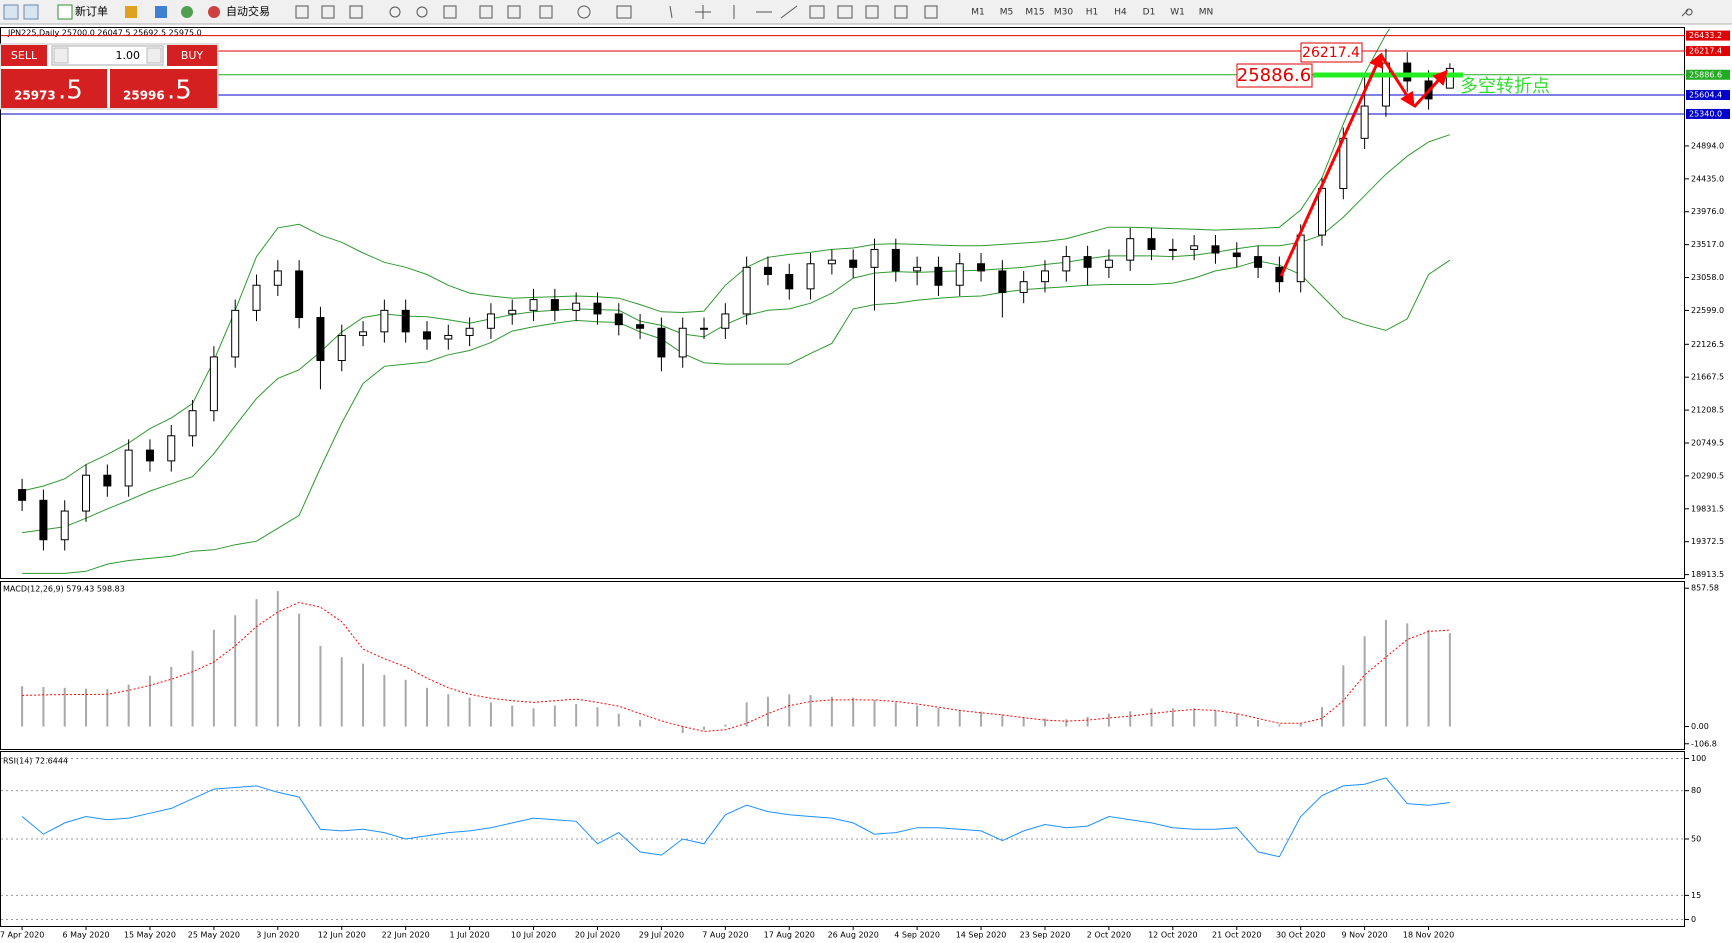 The image size is (1732, 943). Describe the element at coordinates (1707, 508) in the screenshot. I see `y-tick-label: 19831.5` at that location.